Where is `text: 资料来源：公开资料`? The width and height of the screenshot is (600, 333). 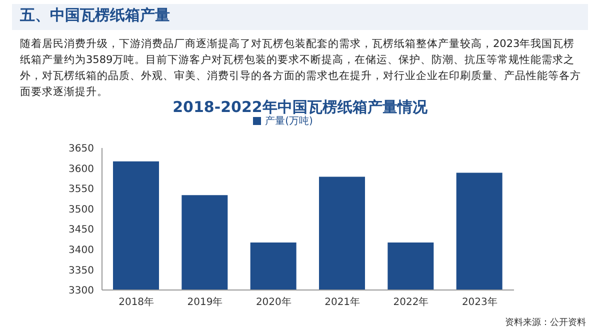 text: 资料来源：公开资料 is located at coordinates (545, 322).